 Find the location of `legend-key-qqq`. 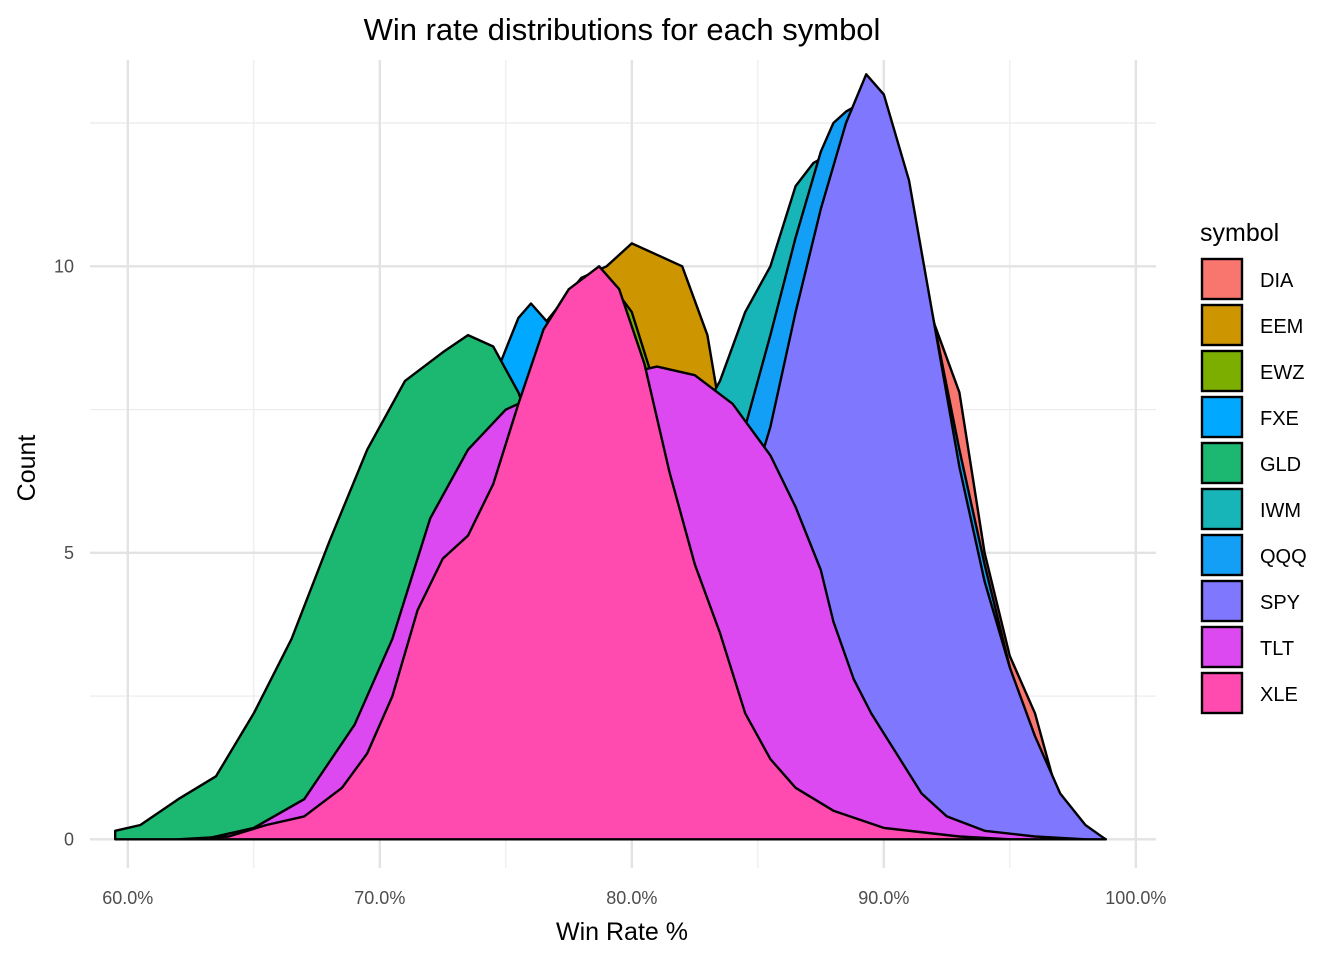

legend-key-qqq is located at coordinates (1222, 555).